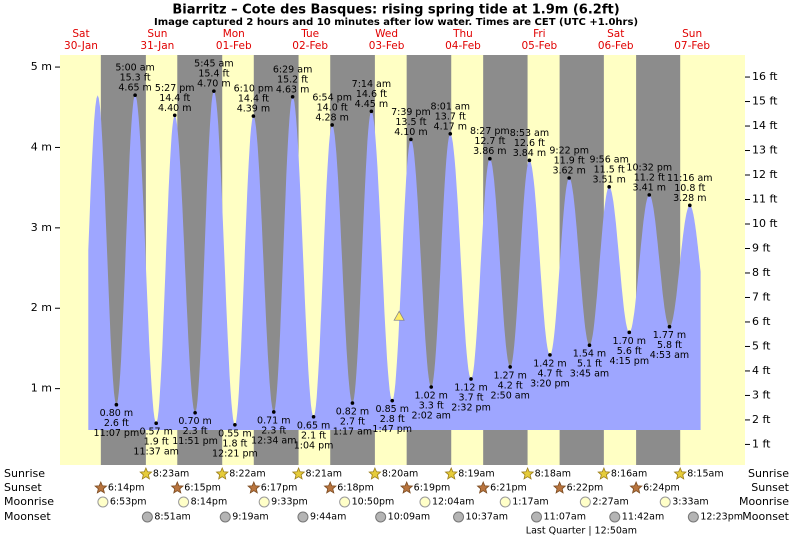 The width and height of the screenshot is (793, 541). I want to click on tide-time: 8:27 pm, so click(490, 131).